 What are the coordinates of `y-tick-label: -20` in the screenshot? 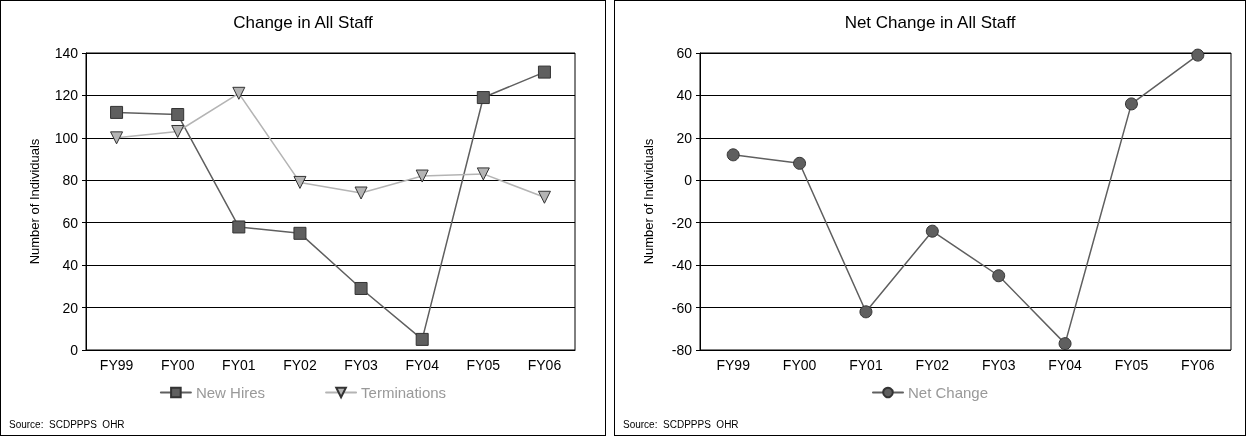 It's located at (682, 222).